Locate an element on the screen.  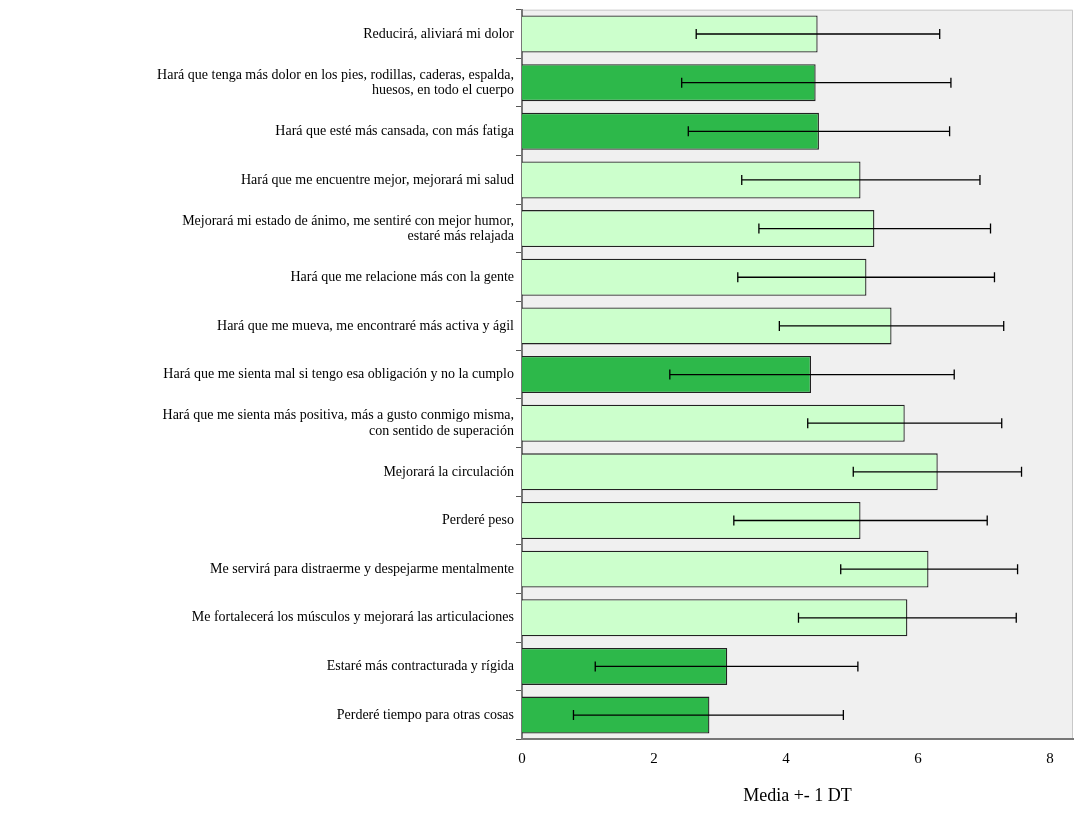
x-tick-label: 0 is located at coordinates (522, 758).